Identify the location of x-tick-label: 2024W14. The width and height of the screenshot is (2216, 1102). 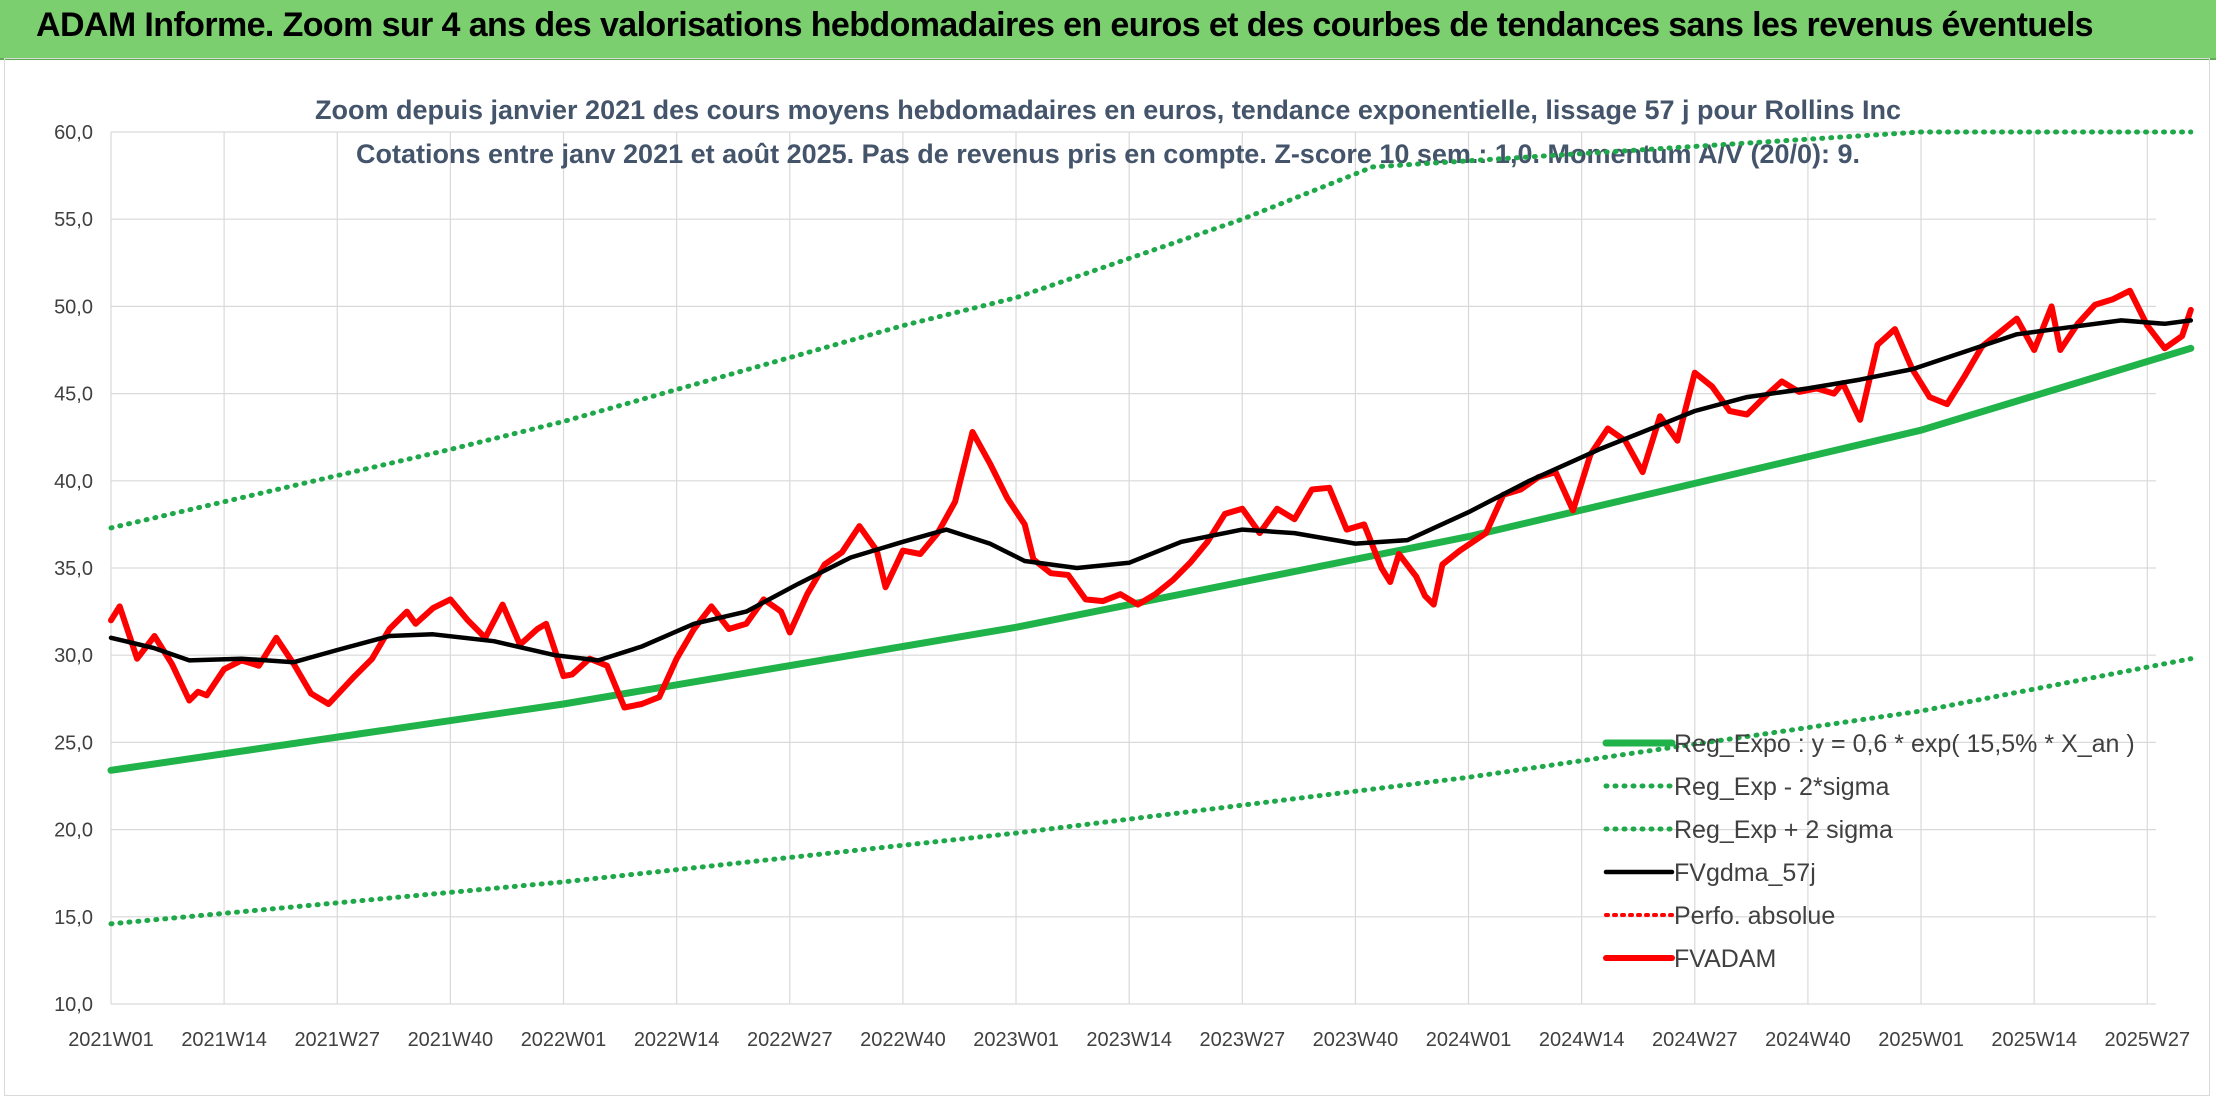
(1582, 1040).